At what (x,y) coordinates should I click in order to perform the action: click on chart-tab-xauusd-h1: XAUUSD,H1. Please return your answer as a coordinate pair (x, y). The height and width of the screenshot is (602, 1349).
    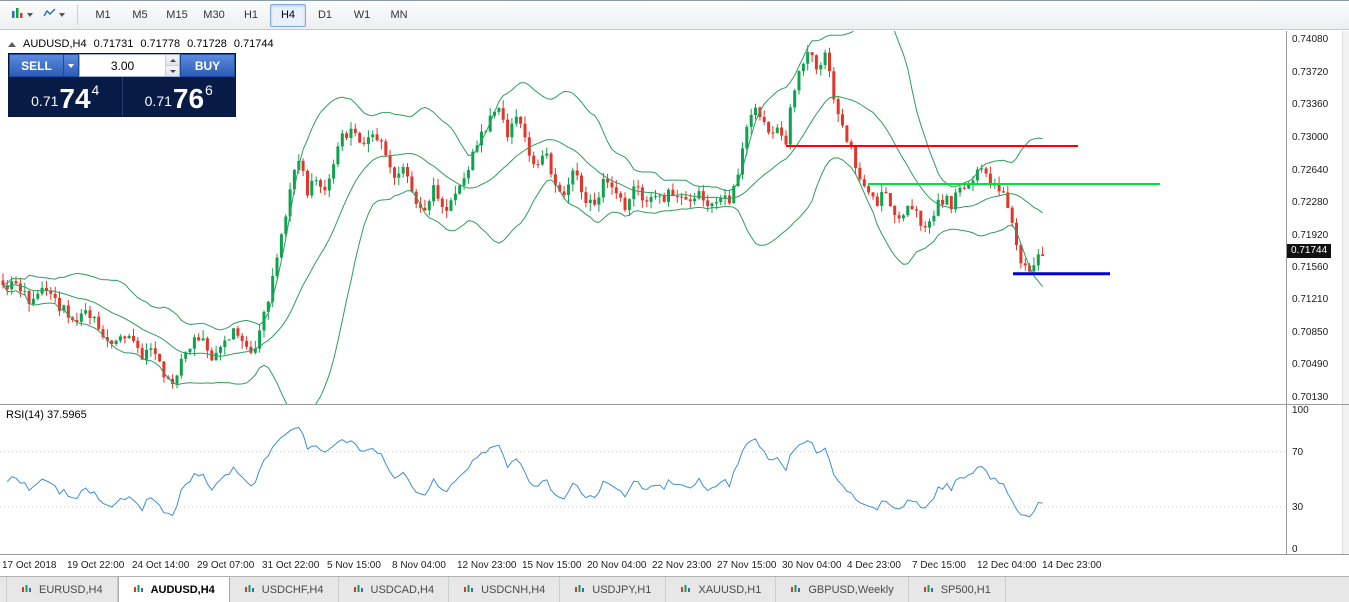
    Looking at the image, I should click on (721, 589).